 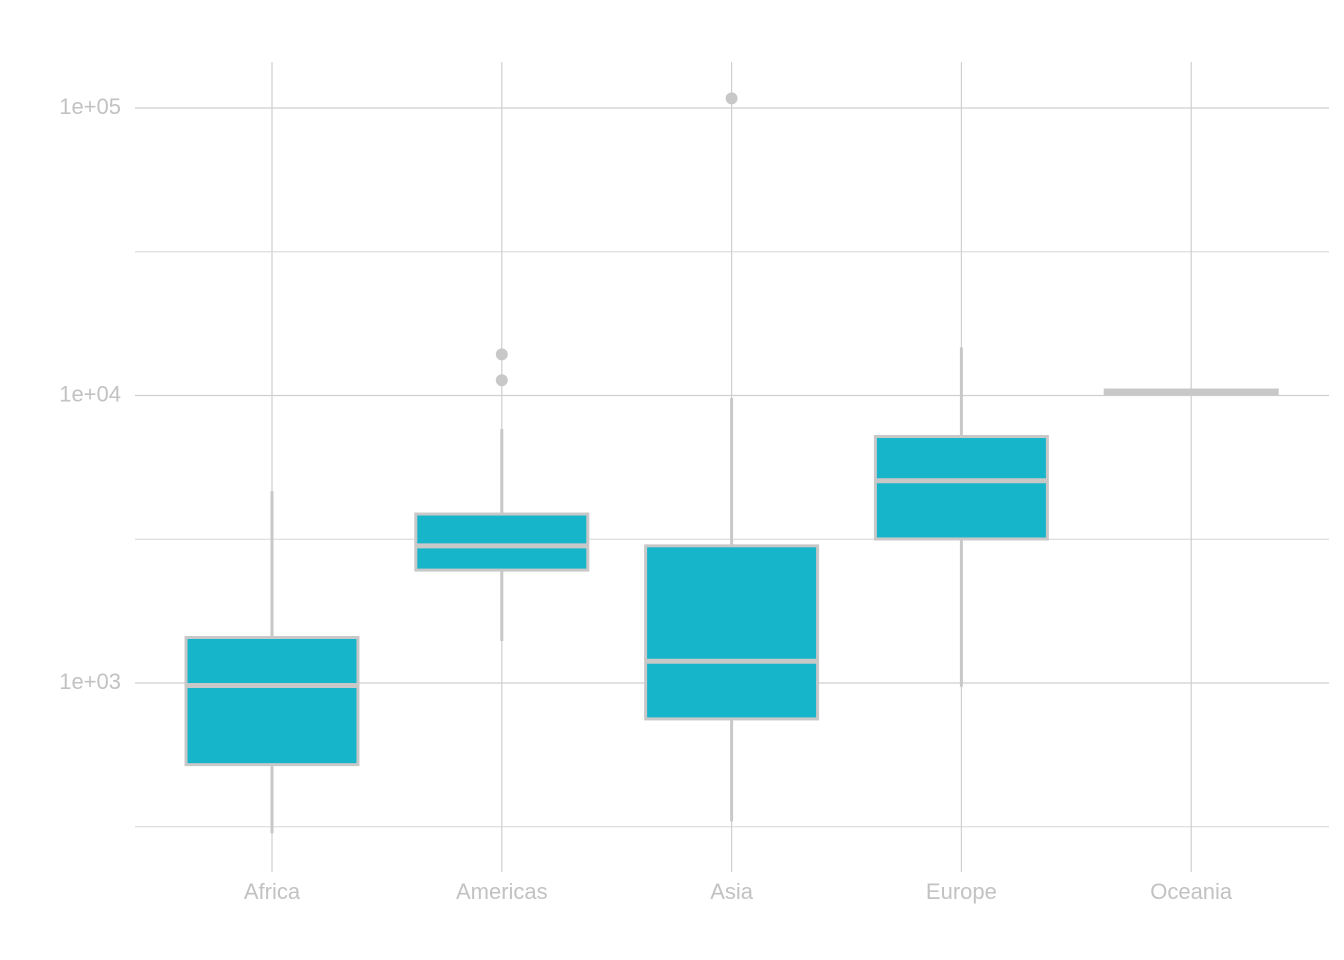 What do you see at coordinates (272, 891) in the screenshot?
I see `x-tick-label: Africa` at bounding box center [272, 891].